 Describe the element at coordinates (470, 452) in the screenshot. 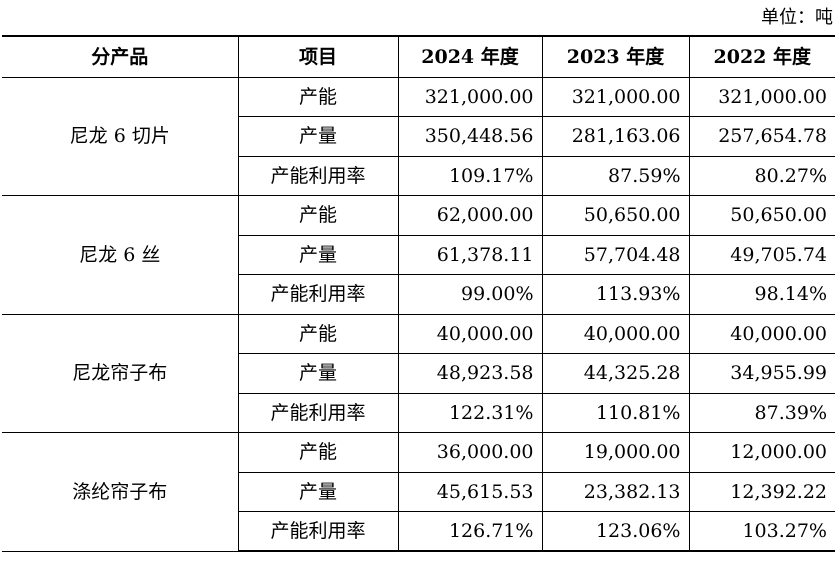

I see `value-2024: 36,000.00` at that location.